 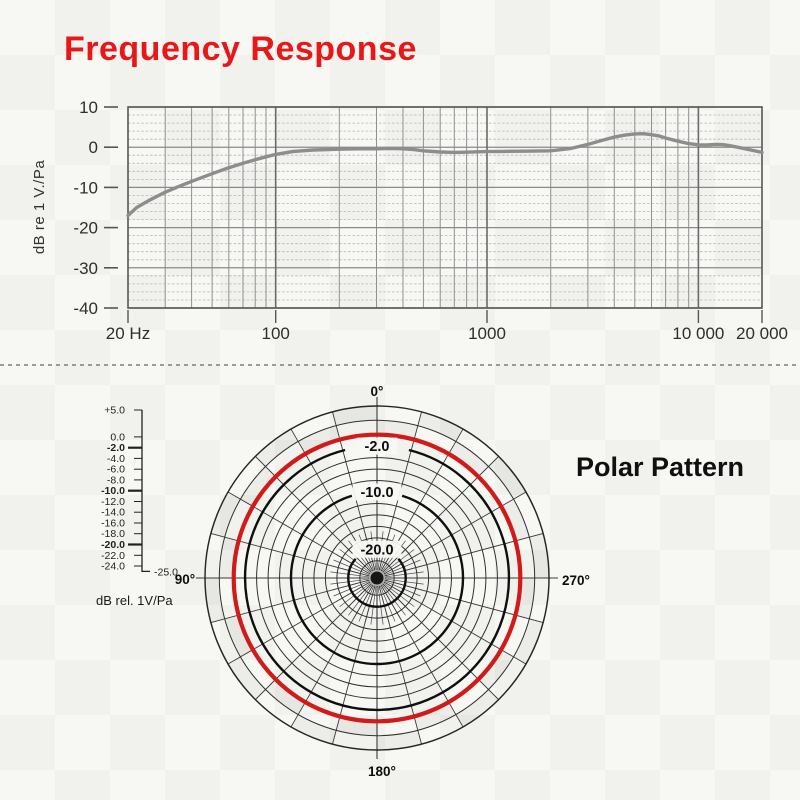 I want to click on ring-labels: -2.0 -10.0 -20.0, so click(x=377, y=497).